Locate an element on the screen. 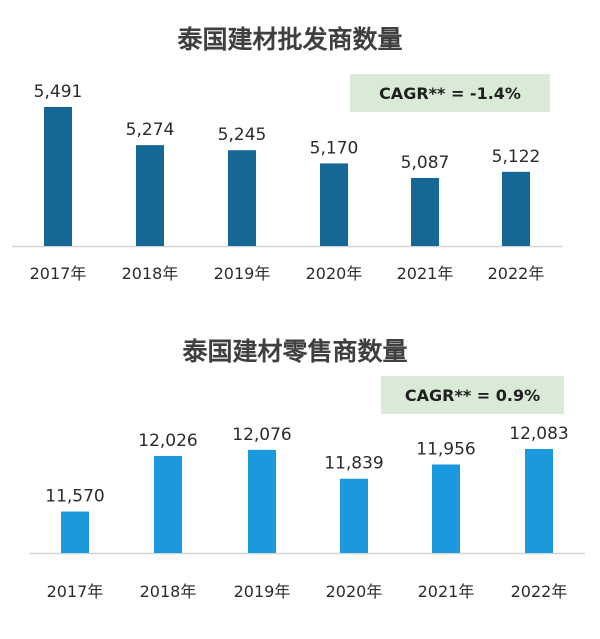  chart2-category-label-2: 2019年 is located at coordinates (262, 591).